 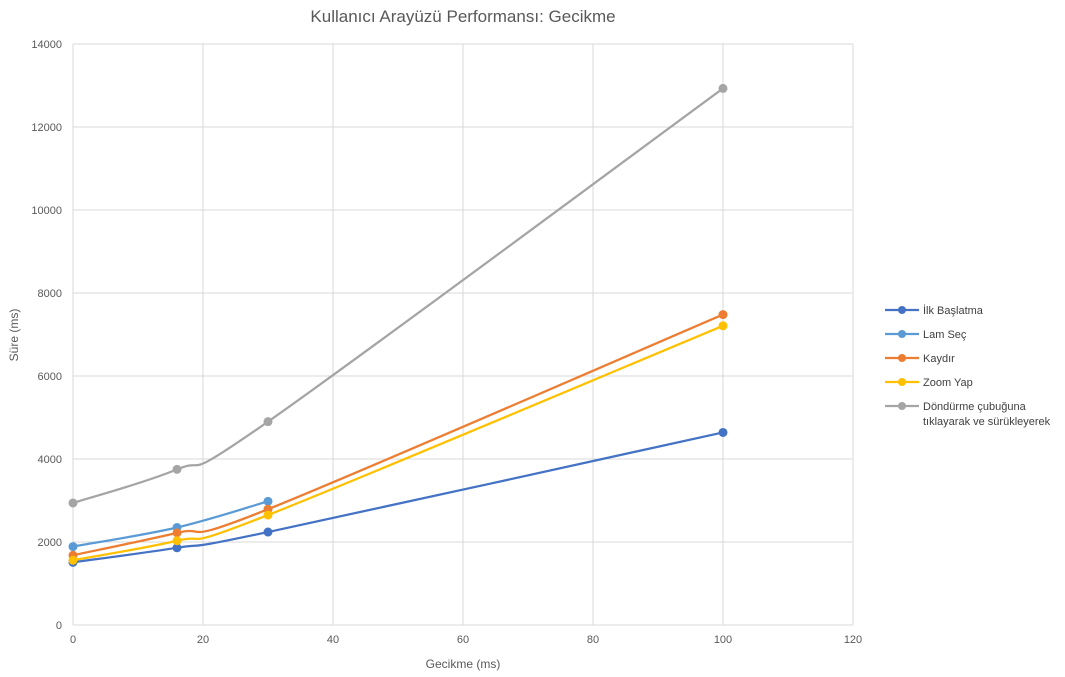 What do you see at coordinates (463, 664) in the screenshot?
I see `x-axis-label: Gecikme (ms)` at bounding box center [463, 664].